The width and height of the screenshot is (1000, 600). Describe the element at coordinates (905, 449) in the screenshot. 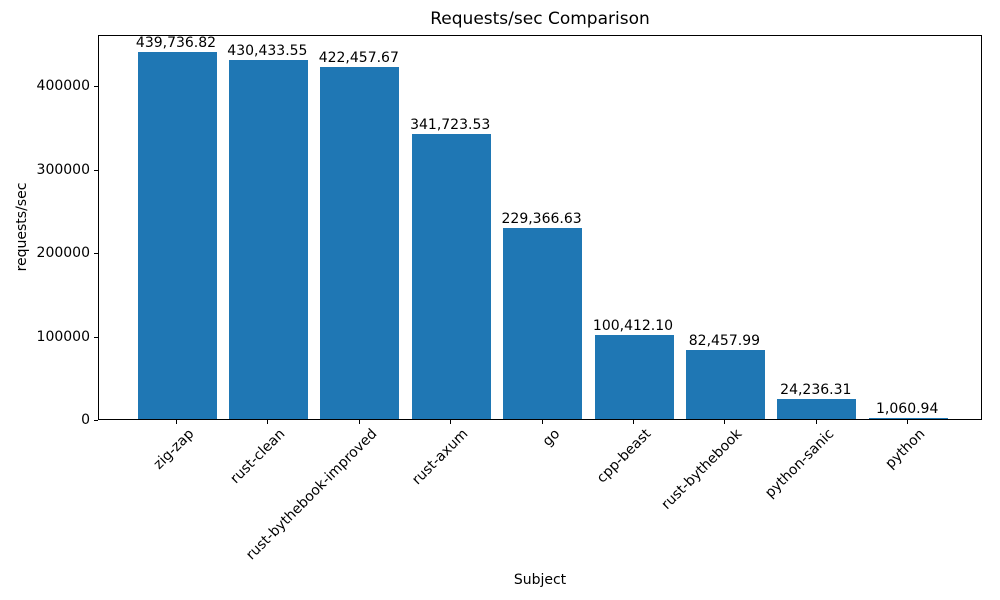

I see `x-tick-label-python: python` at that location.